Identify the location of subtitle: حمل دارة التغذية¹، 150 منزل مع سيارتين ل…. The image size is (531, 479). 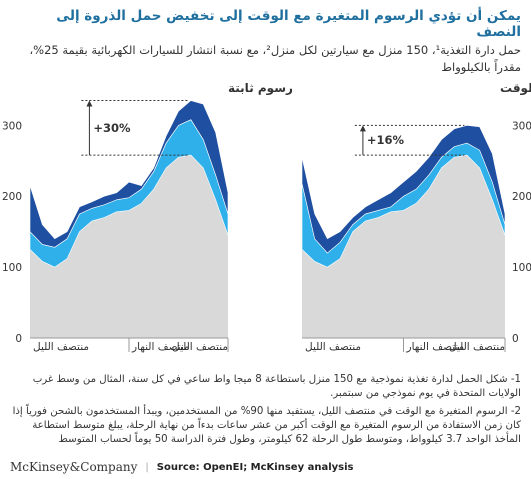
(275, 58).